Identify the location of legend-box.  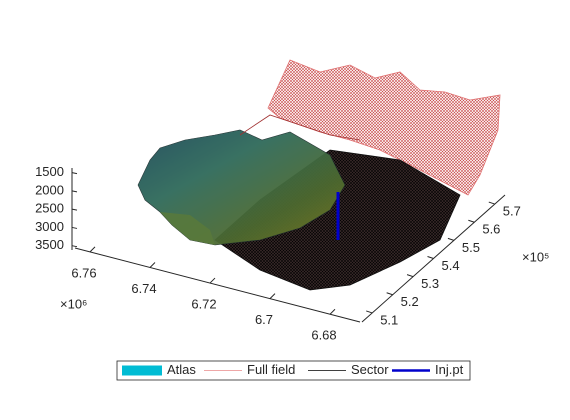
(293, 370).